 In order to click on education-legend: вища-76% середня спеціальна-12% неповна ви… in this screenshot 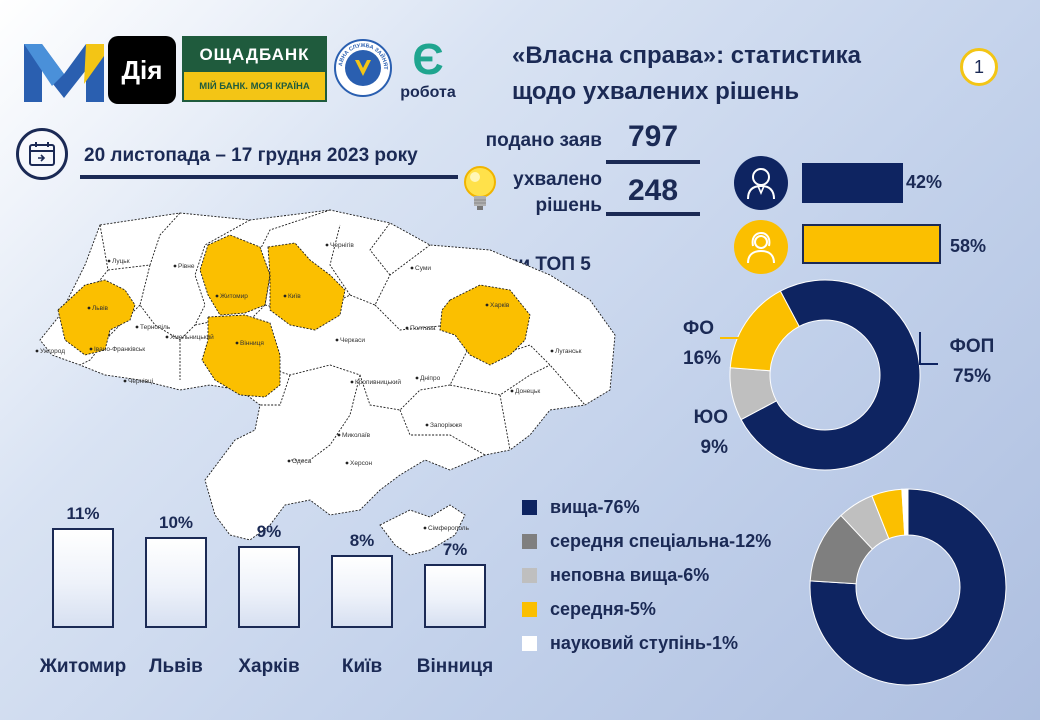, I will do `click(646, 575)`.